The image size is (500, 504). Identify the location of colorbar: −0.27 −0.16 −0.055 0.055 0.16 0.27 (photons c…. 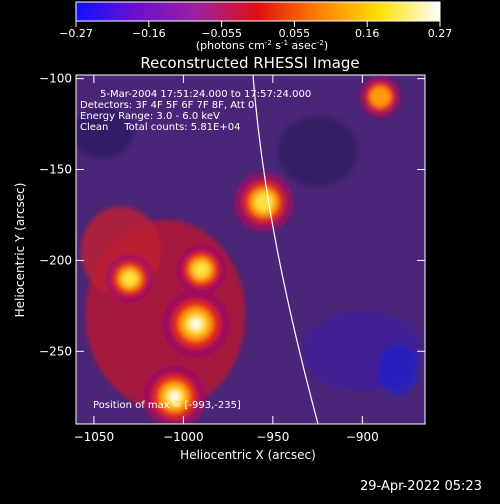
(255, 26).